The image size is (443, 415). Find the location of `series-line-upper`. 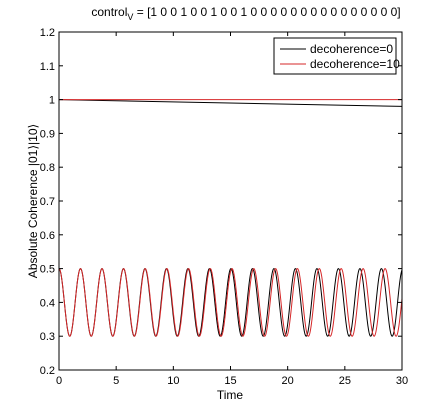

series-line-upper is located at coordinates (230, 103).